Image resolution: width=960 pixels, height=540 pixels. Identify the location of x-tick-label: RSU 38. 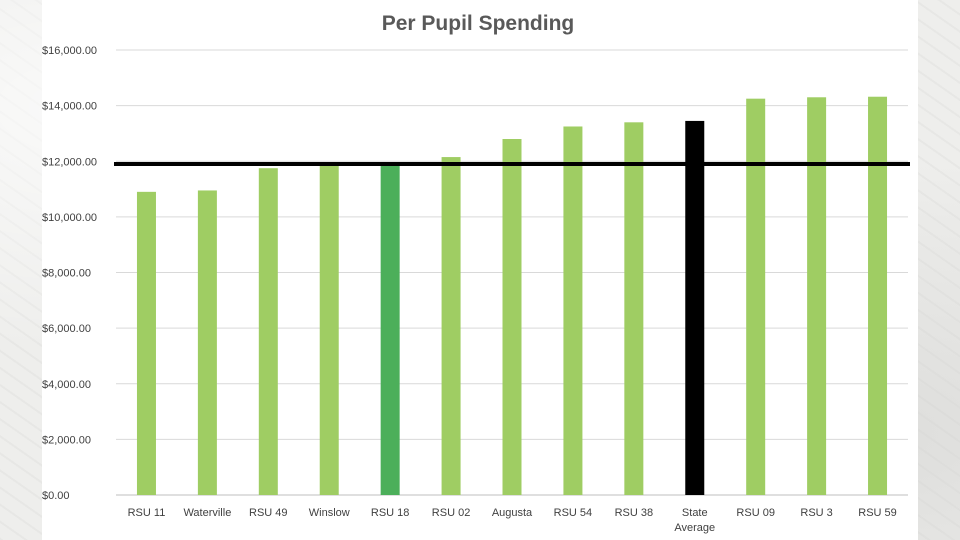
(634, 513).